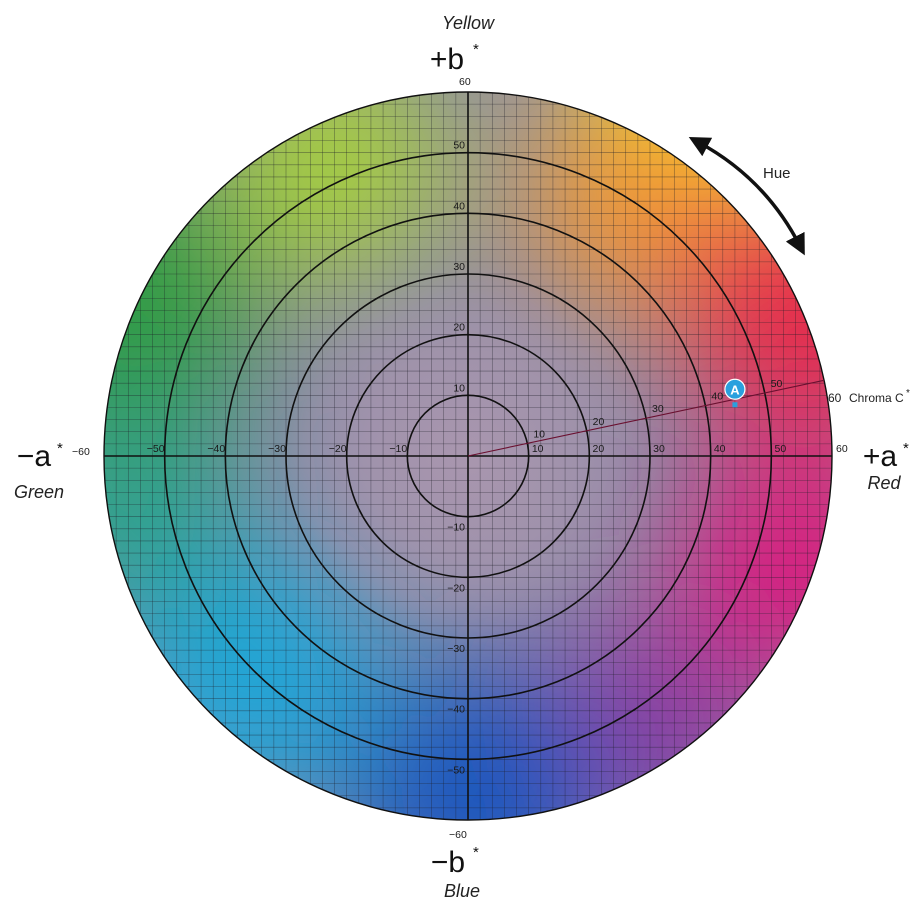 Image resolution: width=924 pixels, height=903 pixels. I want to click on neg-a-label: −a, so click(34, 456).